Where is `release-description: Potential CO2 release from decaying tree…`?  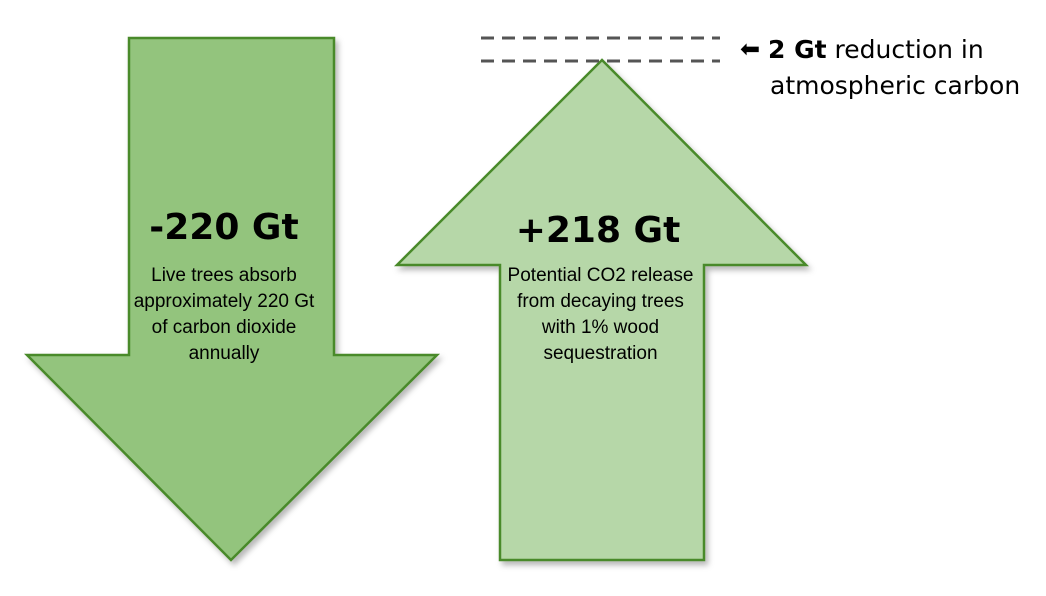
release-description: Potential CO2 release from decaying tree… is located at coordinates (600, 314).